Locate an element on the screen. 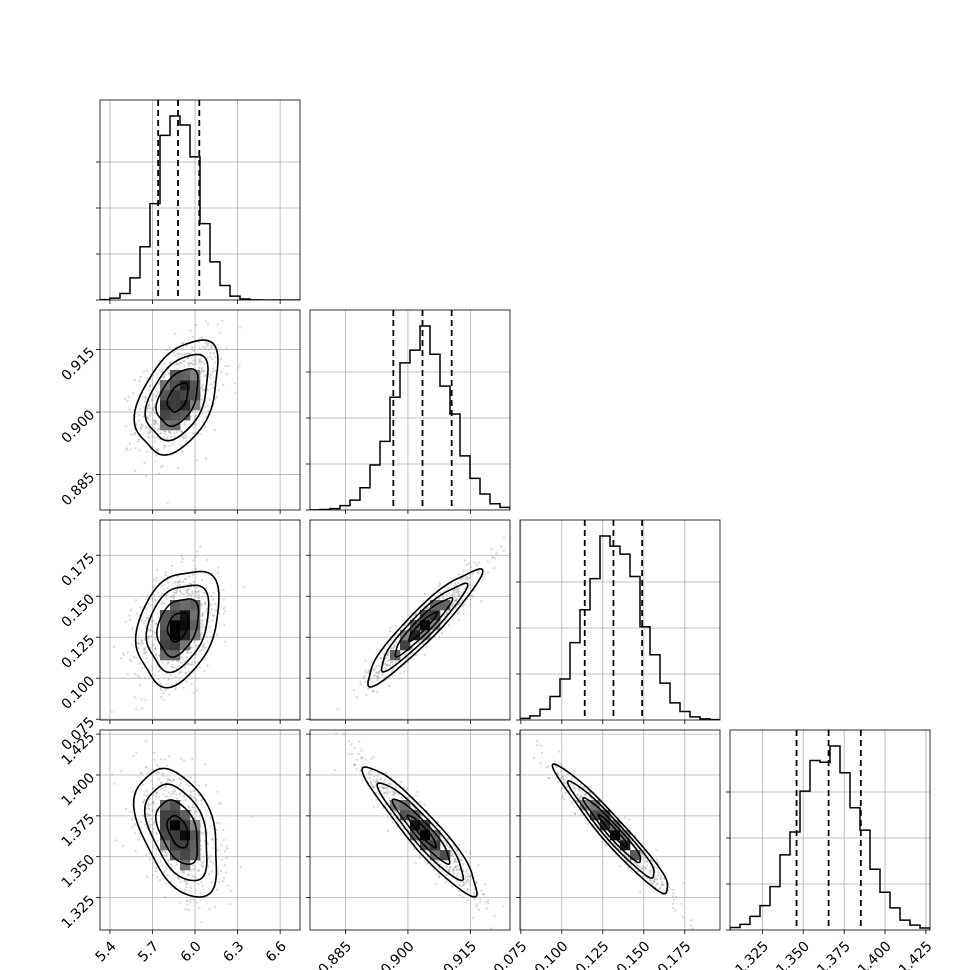 Image resolution: width=970 pixels, height=970 pixels. histogram-panel-p0 is located at coordinates (198, 200).